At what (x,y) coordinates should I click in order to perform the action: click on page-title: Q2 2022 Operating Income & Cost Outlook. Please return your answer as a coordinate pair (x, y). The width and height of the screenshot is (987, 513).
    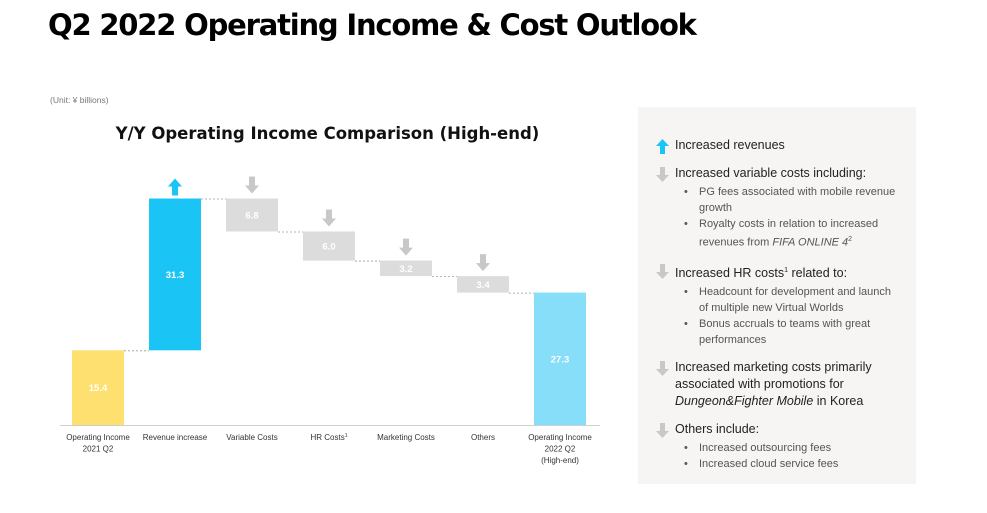
    Looking at the image, I should click on (372, 25).